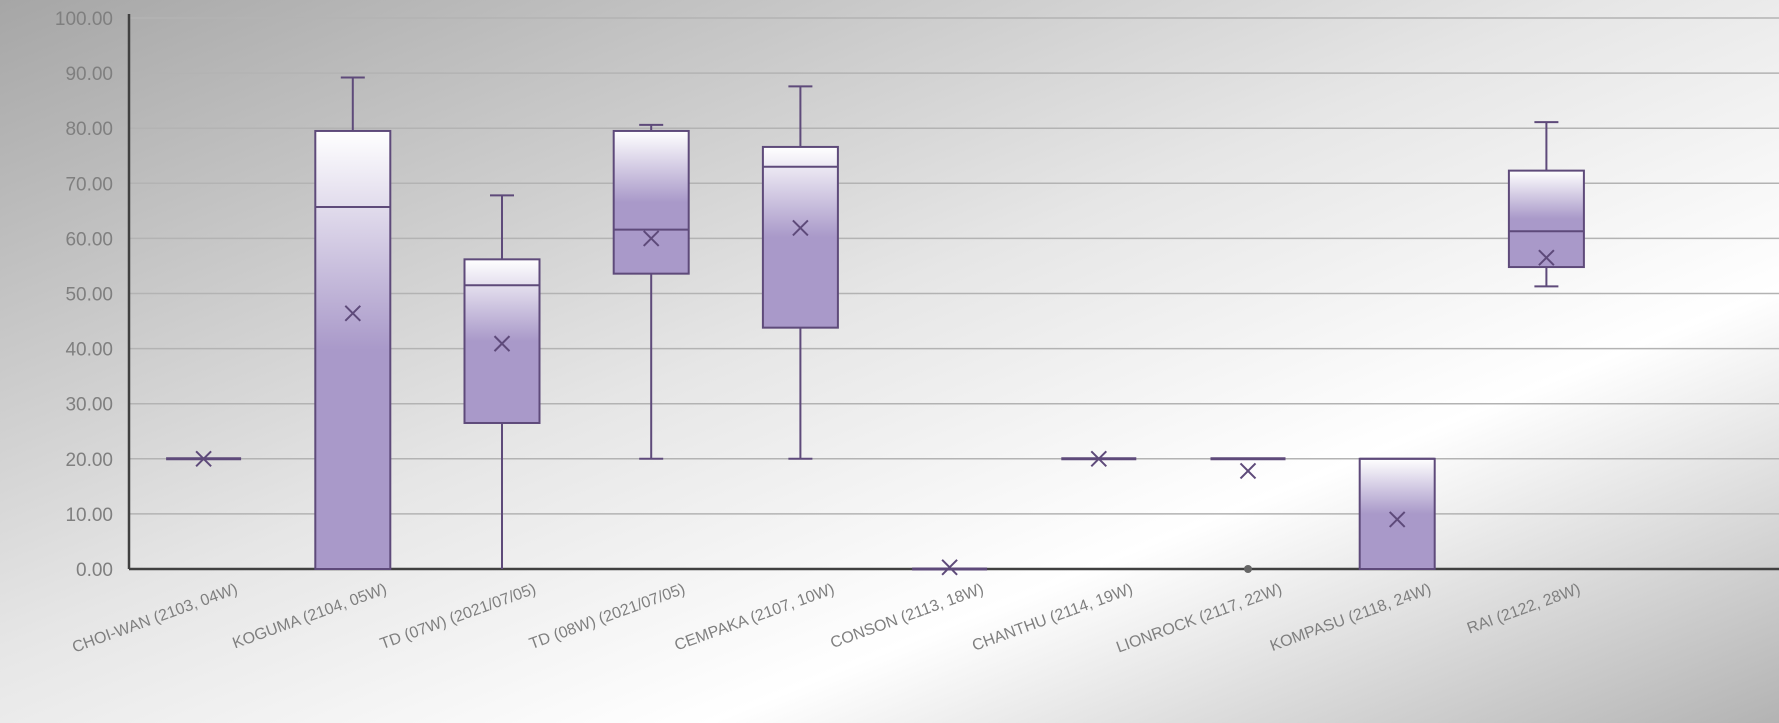 Image resolution: width=1779 pixels, height=723 pixels. I want to click on y-tick-label: 70.00, so click(89, 184).